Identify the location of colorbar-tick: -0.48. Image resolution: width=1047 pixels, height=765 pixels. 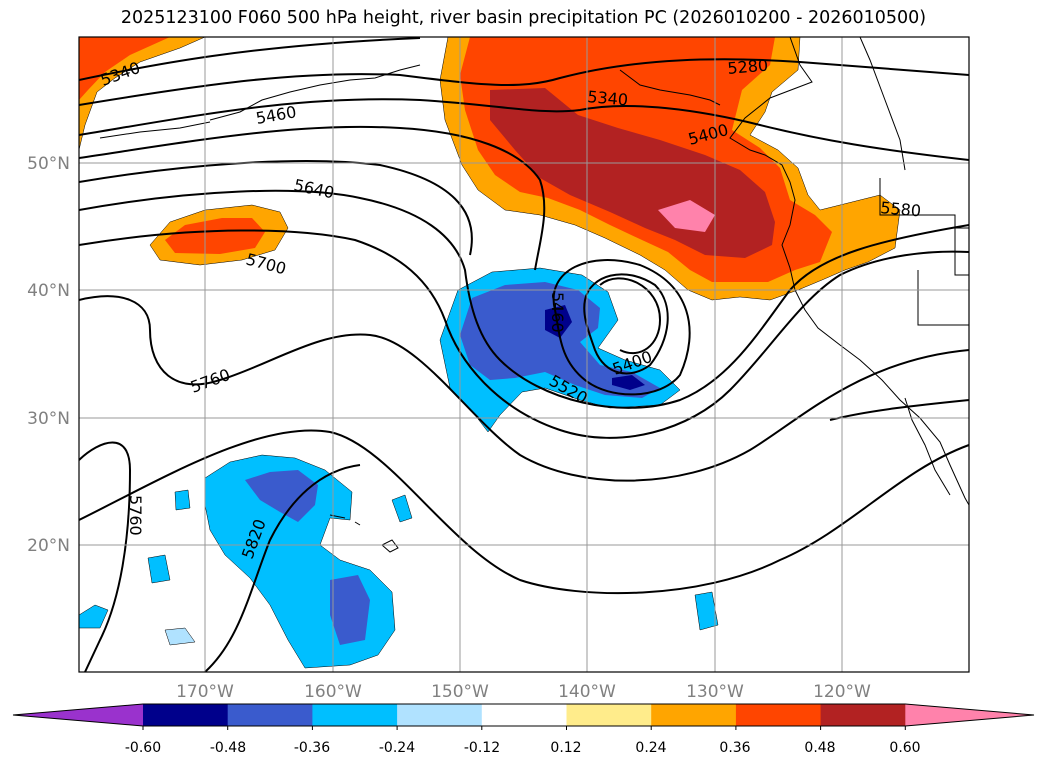
(228, 748).